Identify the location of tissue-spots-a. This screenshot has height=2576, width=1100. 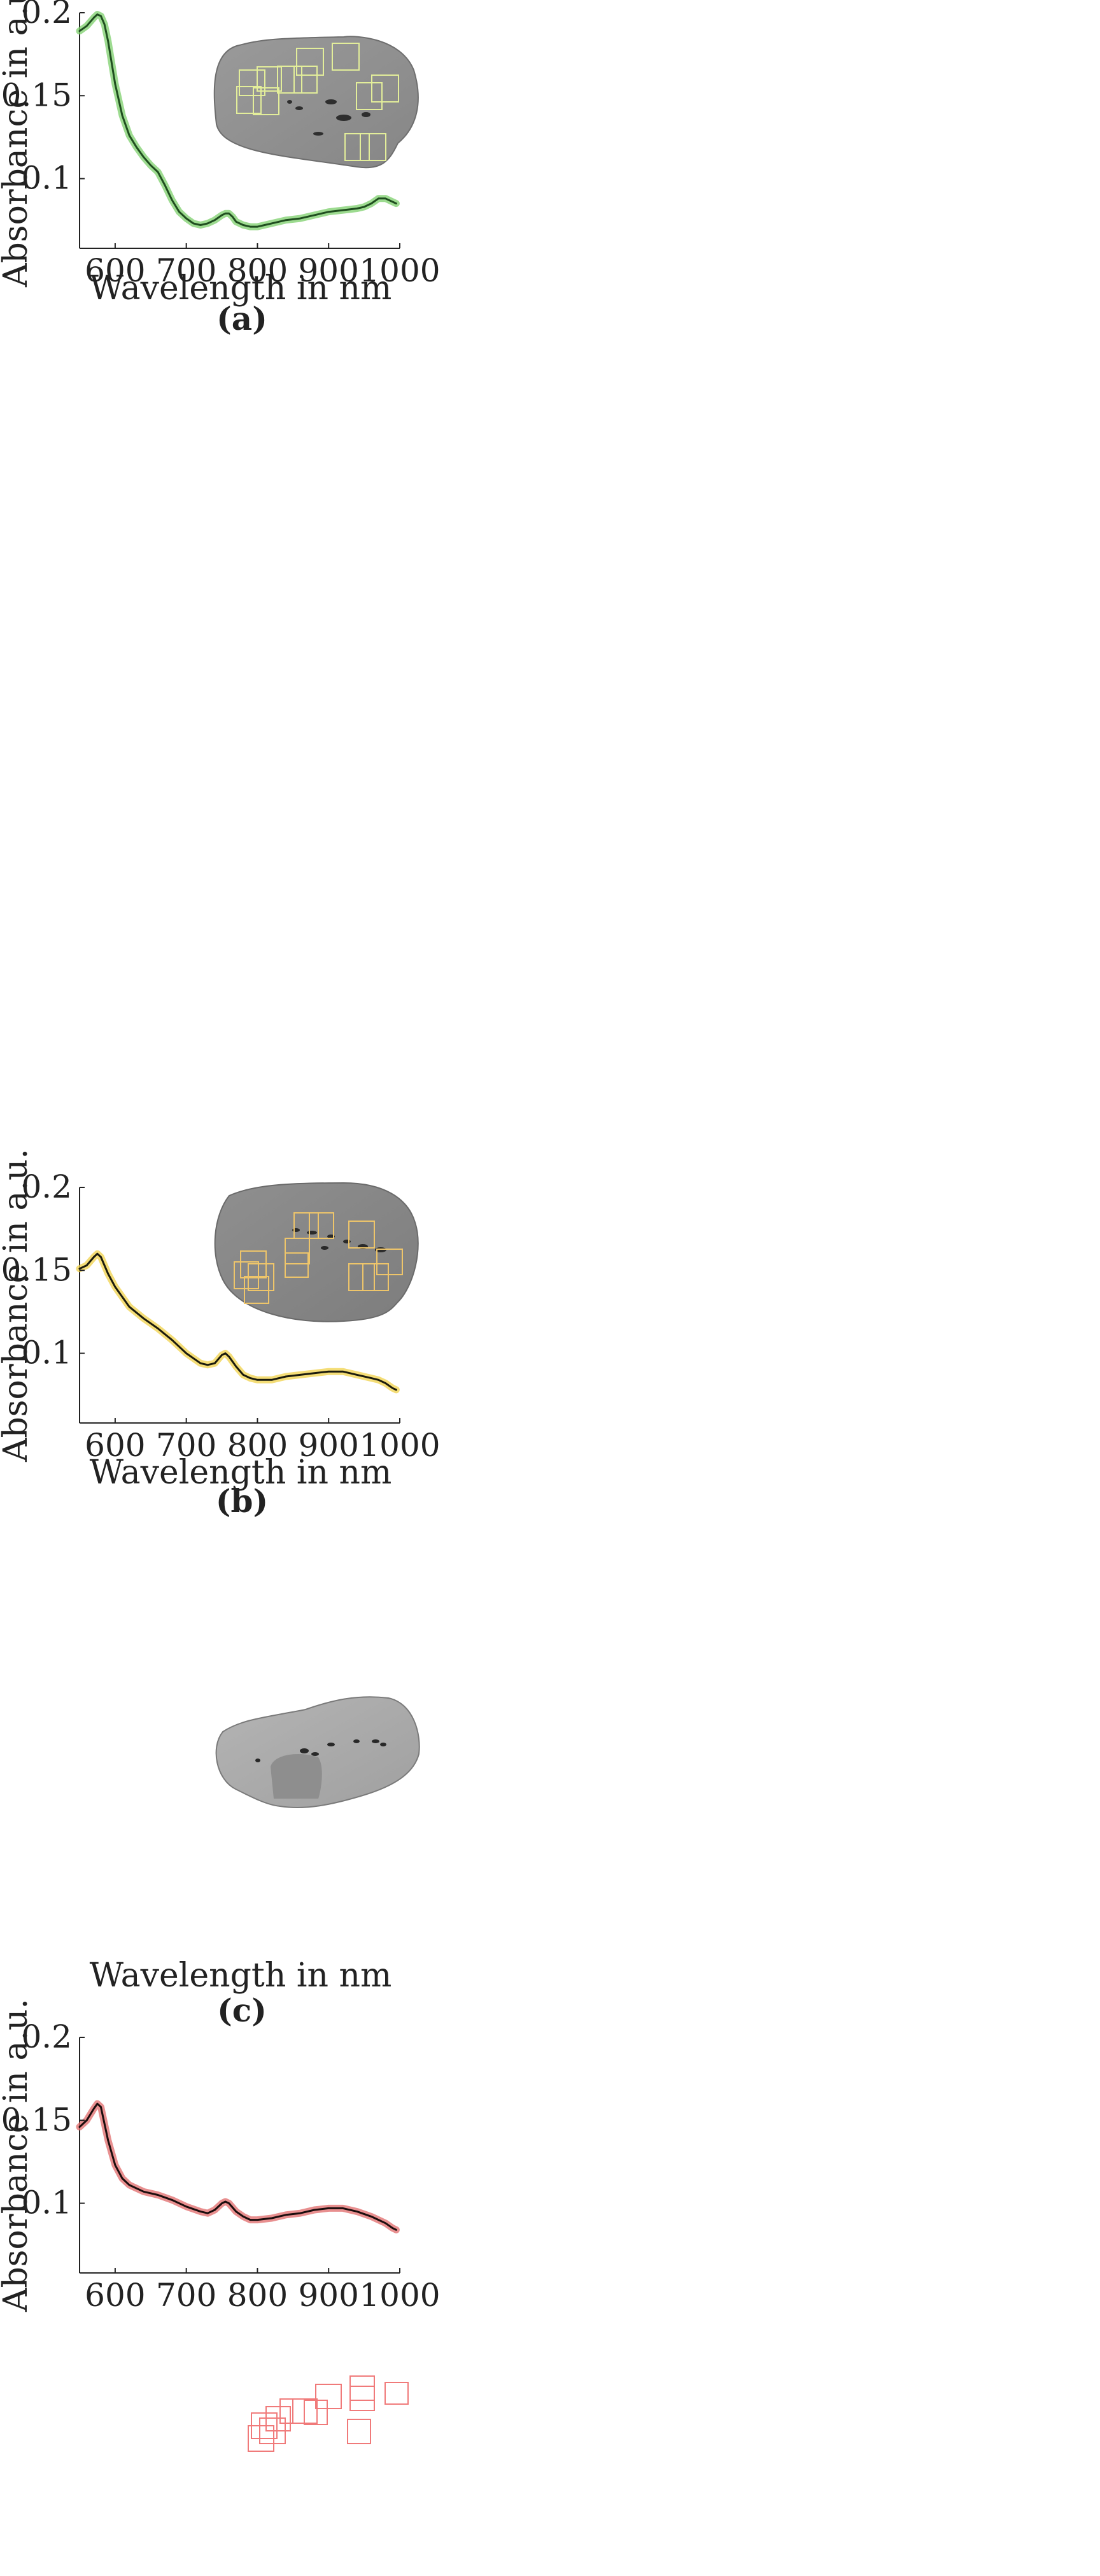
(328, 117).